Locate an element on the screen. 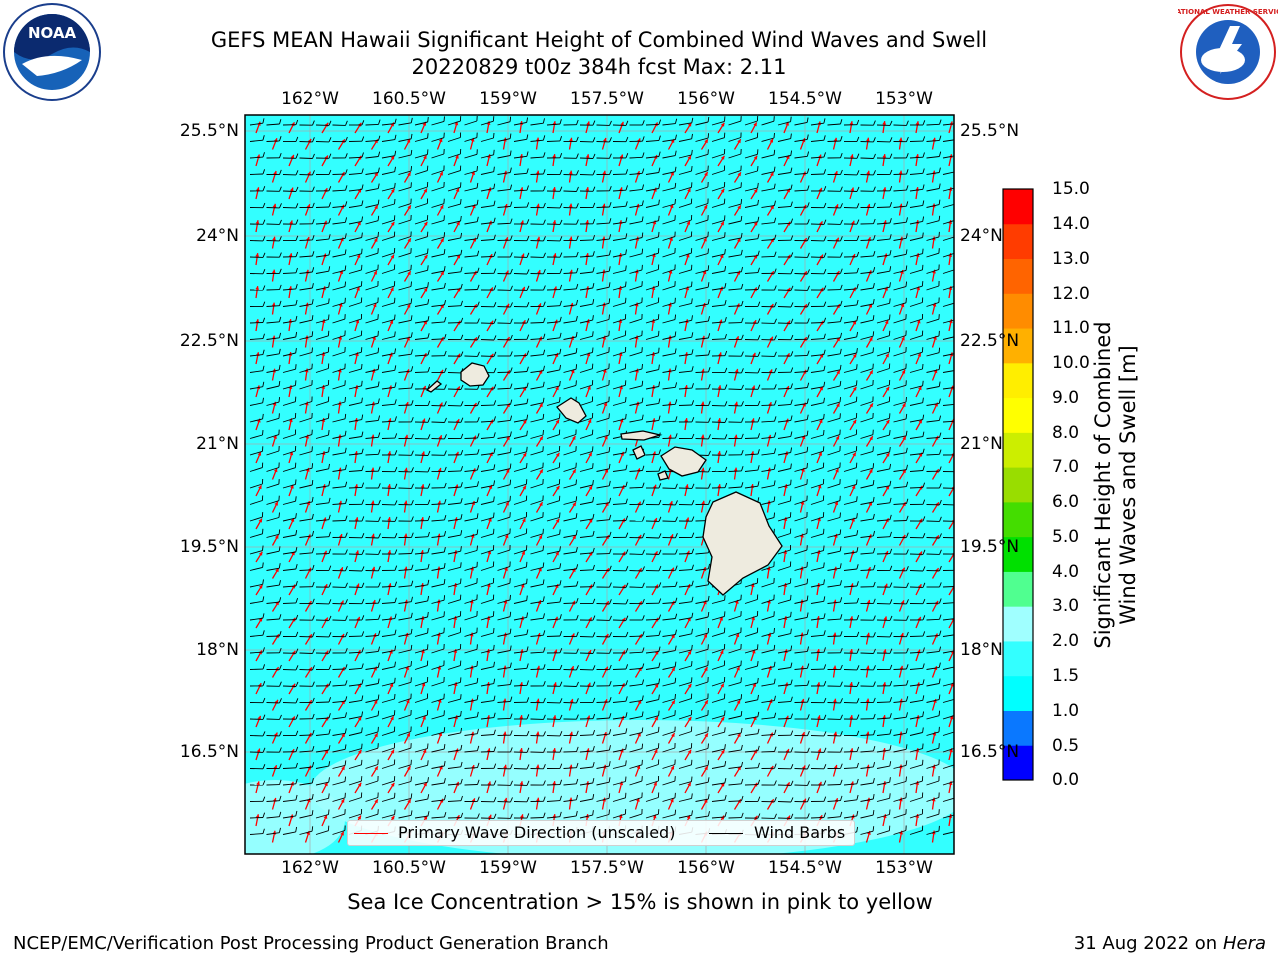  lat-tick-left: 24°N is located at coordinates (217, 236).